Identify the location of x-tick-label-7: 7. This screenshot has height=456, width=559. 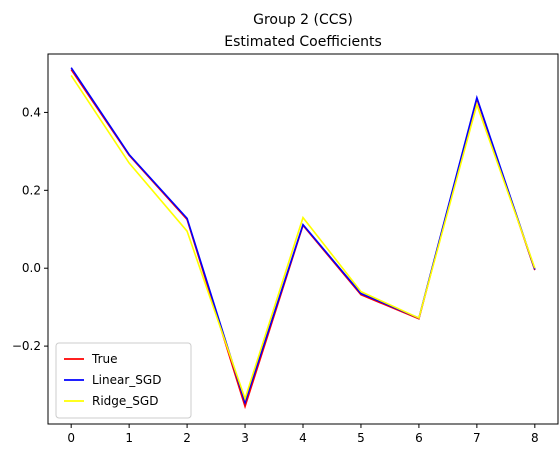
(477, 438).